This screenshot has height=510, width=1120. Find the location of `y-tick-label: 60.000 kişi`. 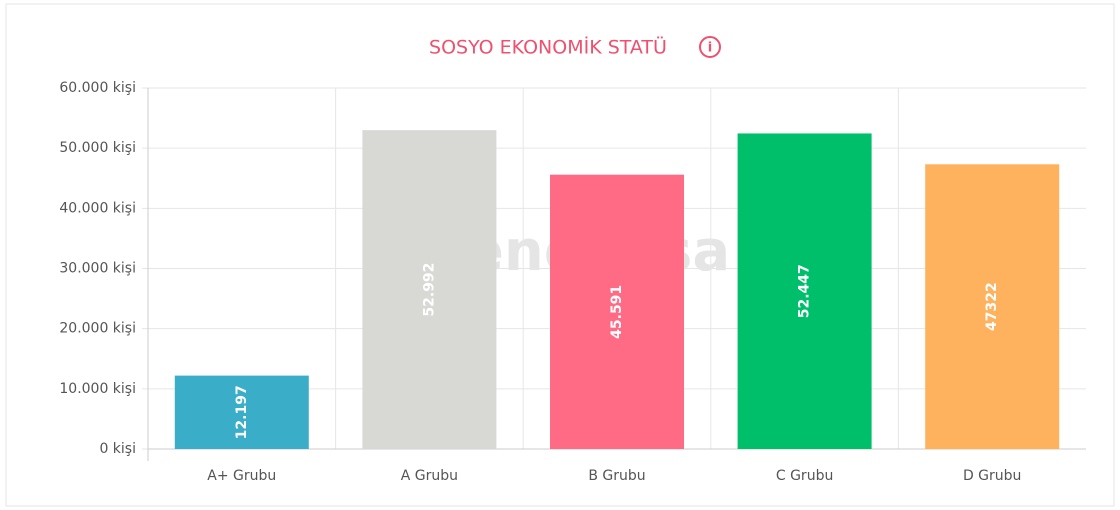

y-tick-label: 60.000 kişi is located at coordinates (97, 88).